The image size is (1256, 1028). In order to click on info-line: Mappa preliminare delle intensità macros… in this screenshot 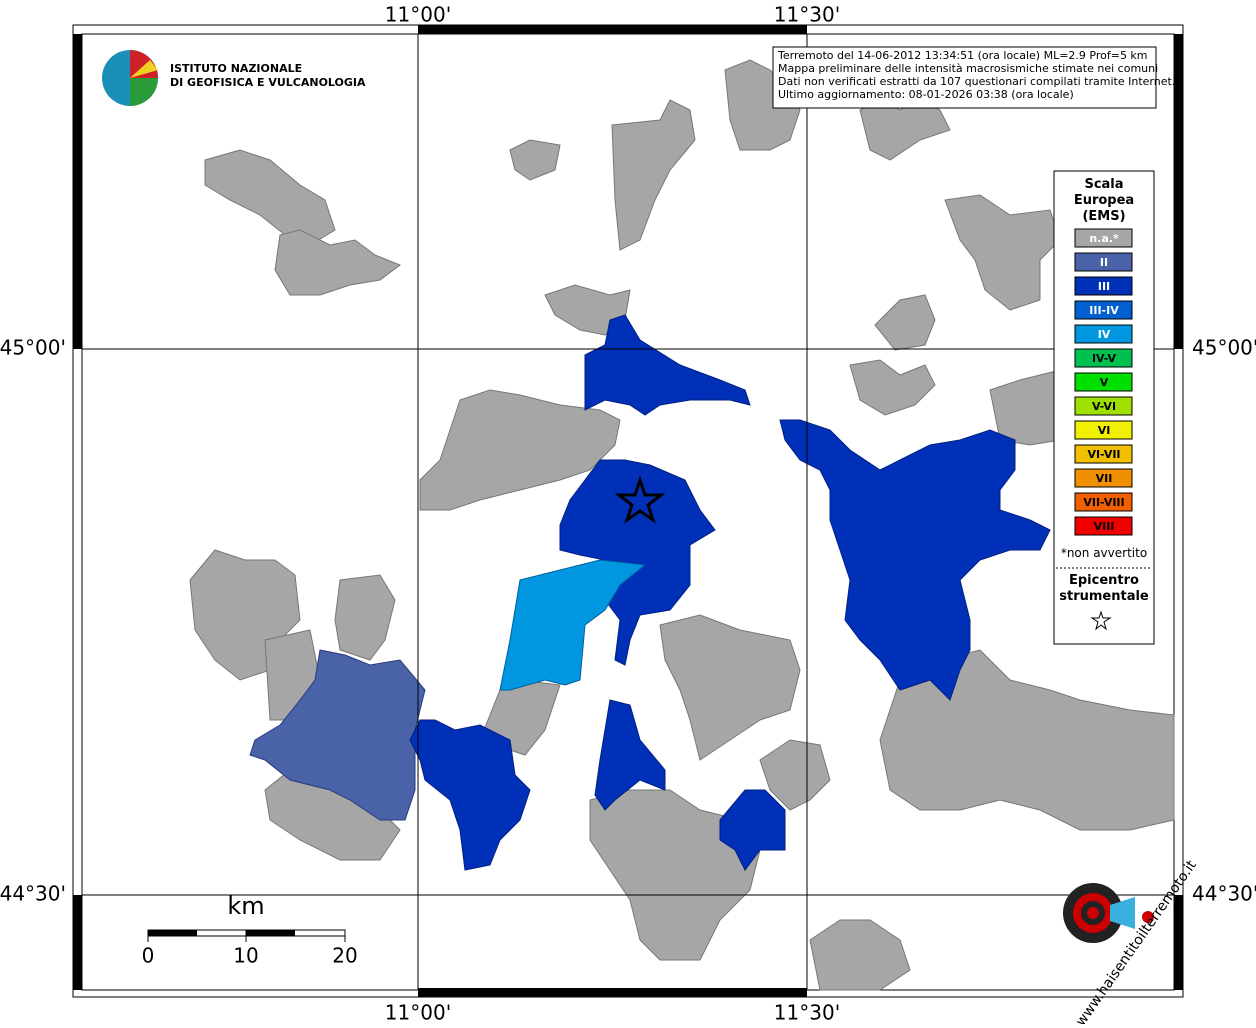, I will do `click(968, 68)`.